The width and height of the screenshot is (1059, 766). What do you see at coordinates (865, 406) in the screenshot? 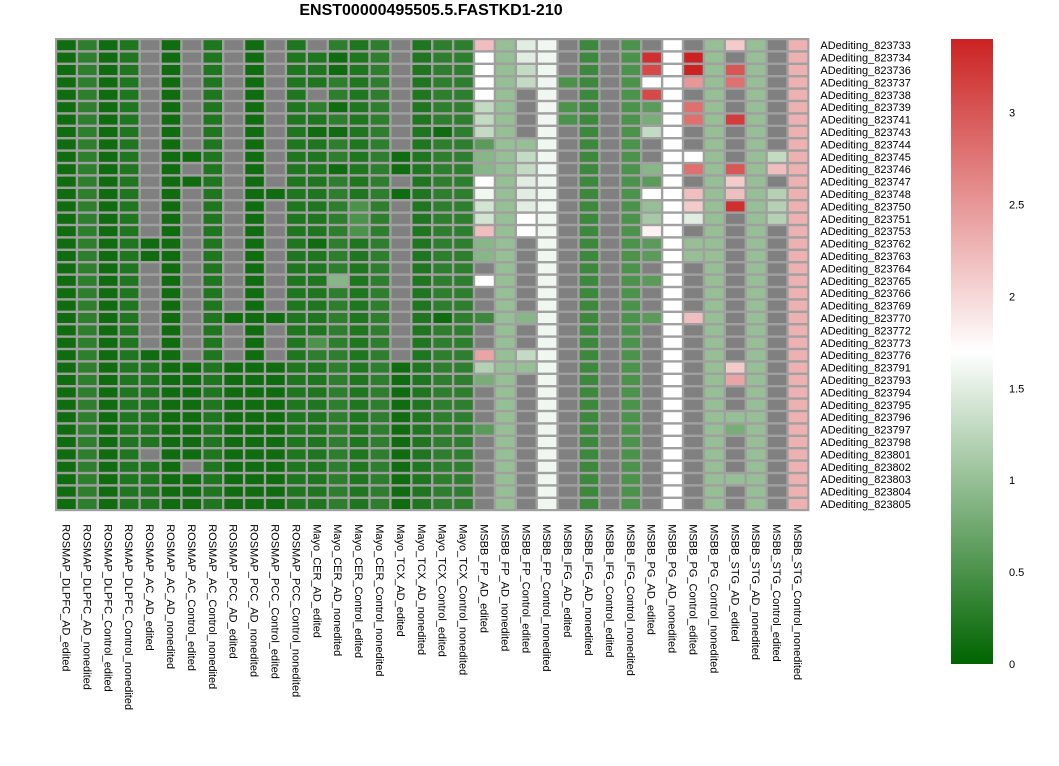
I see `row-label: ADediting_823795` at bounding box center [865, 406].